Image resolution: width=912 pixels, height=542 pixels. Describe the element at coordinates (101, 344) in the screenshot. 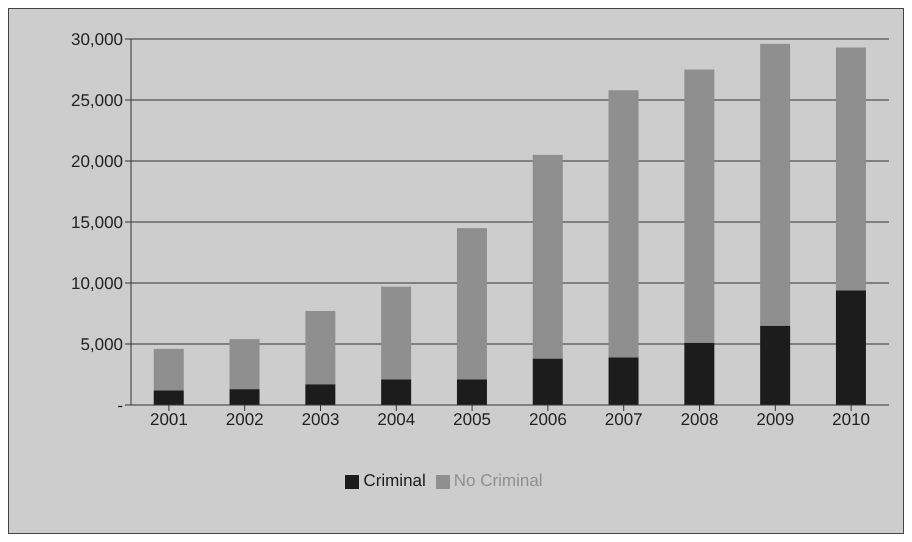

I see `y-tick-label: 5,000` at that location.